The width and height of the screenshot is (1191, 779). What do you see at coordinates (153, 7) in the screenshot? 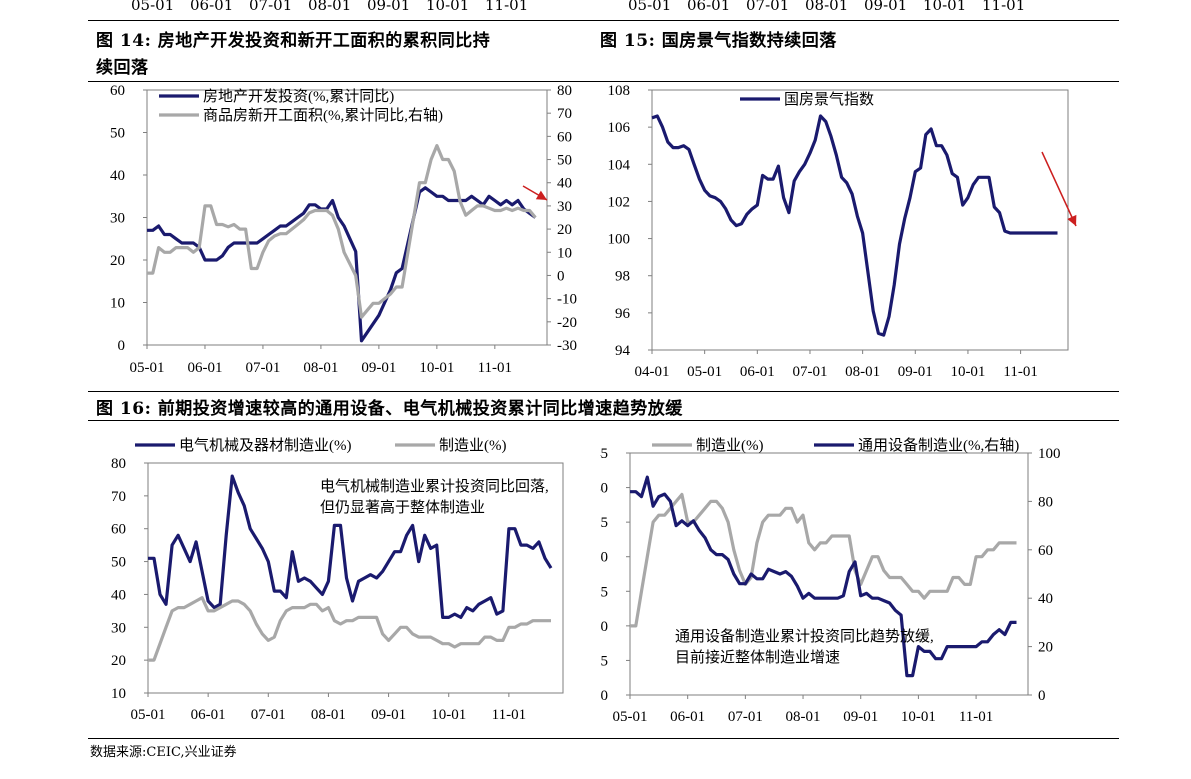
I see `top-left-tick-0: 05-01` at bounding box center [153, 7].